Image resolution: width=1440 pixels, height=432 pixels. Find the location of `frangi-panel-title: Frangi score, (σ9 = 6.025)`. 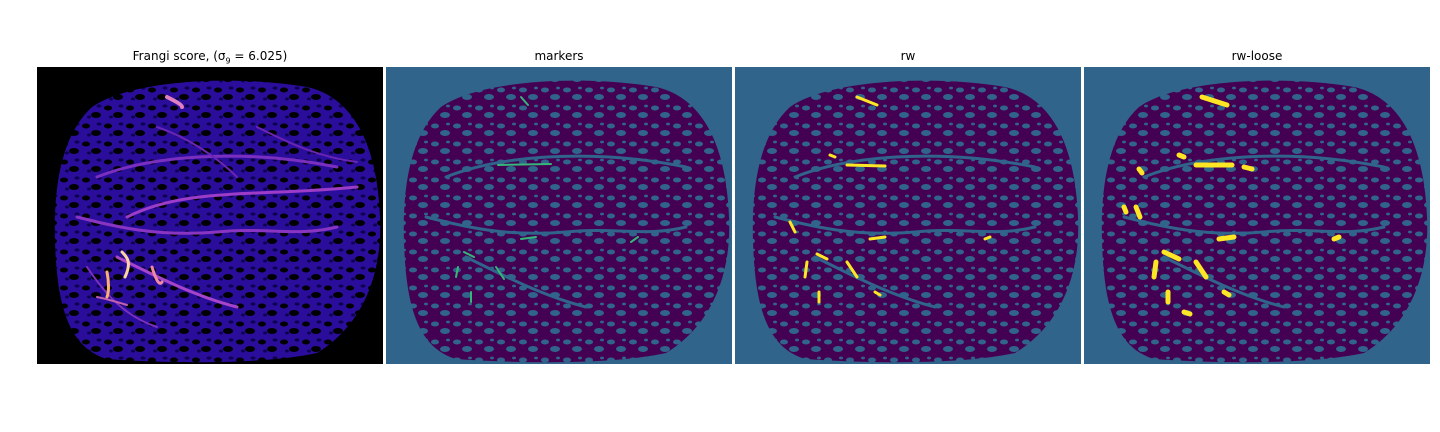

frangi-panel-title: Frangi score, (σ9 = 6.025) is located at coordinates (210, 57).